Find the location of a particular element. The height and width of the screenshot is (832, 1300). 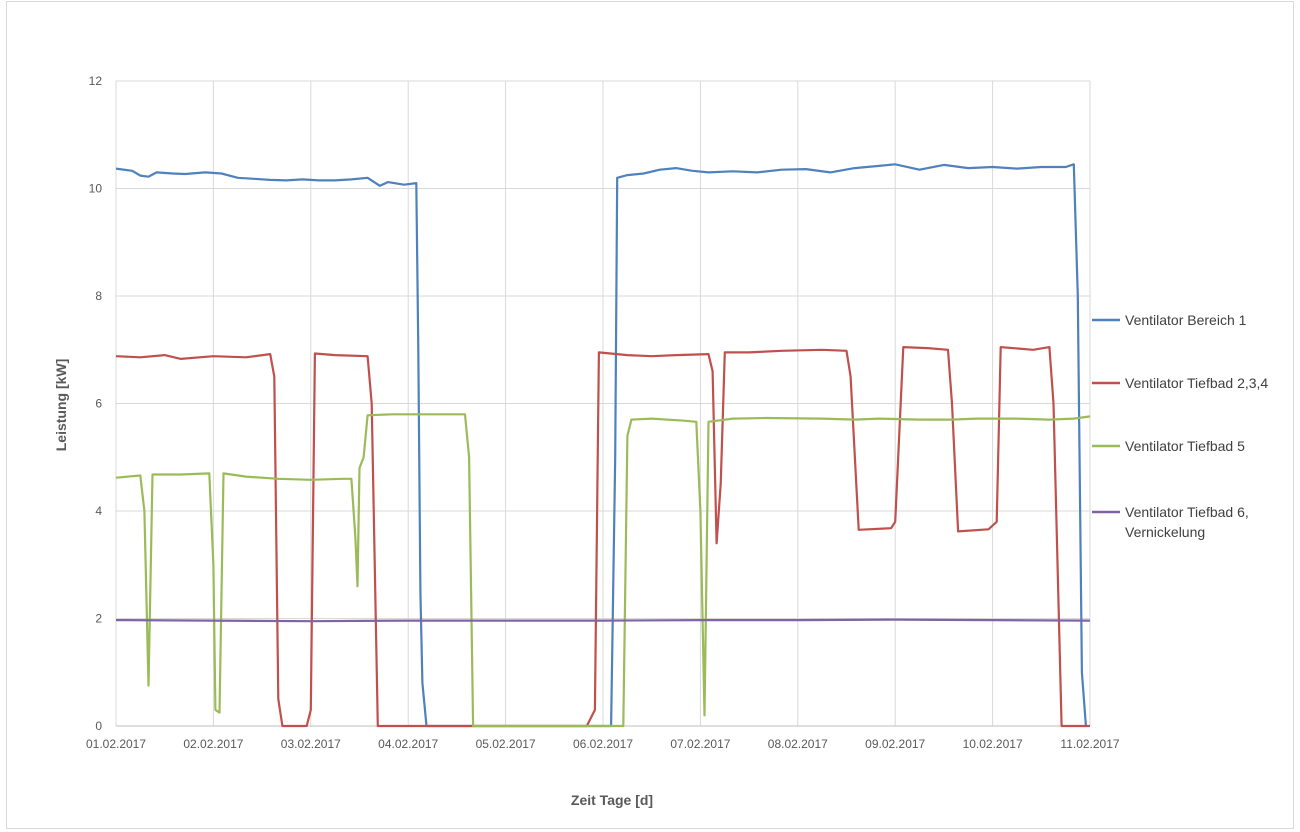

y-tick-label: 8 is located at coordinates (98, 296).